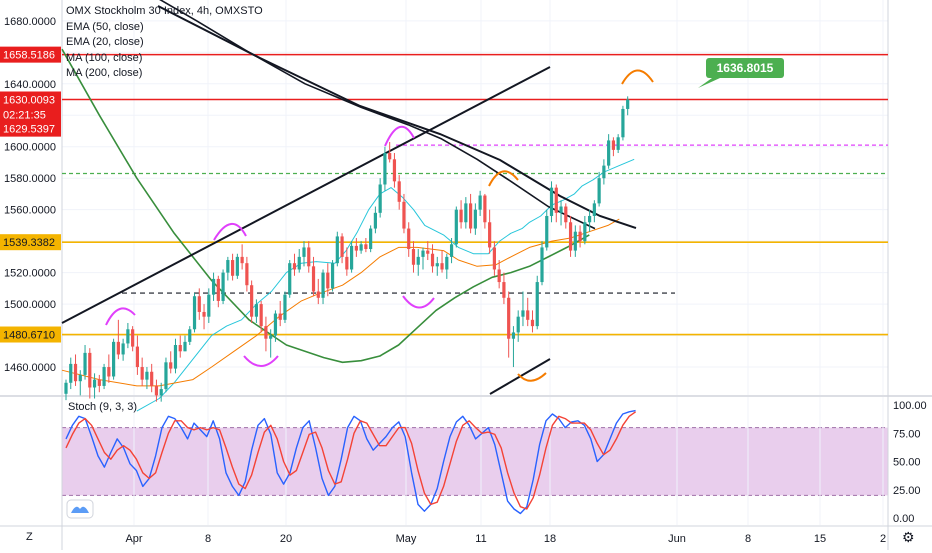 This screenshot has height=553, width=932. What do you see at coordinates (908, 537) in the screenshot?
I see `settings-icon: ⚙` at bounding box center [908, 537].